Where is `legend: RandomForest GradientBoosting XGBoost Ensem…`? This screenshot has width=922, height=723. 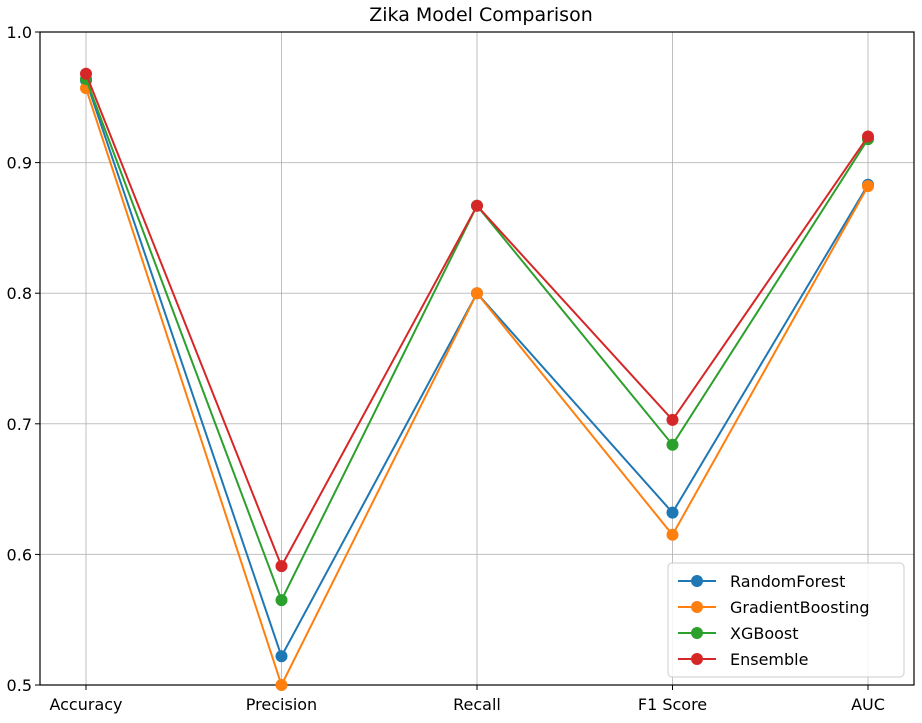
legend: RandomForest GradientBoosting XGBoost Ensem… is located at coordinates (786, 620).